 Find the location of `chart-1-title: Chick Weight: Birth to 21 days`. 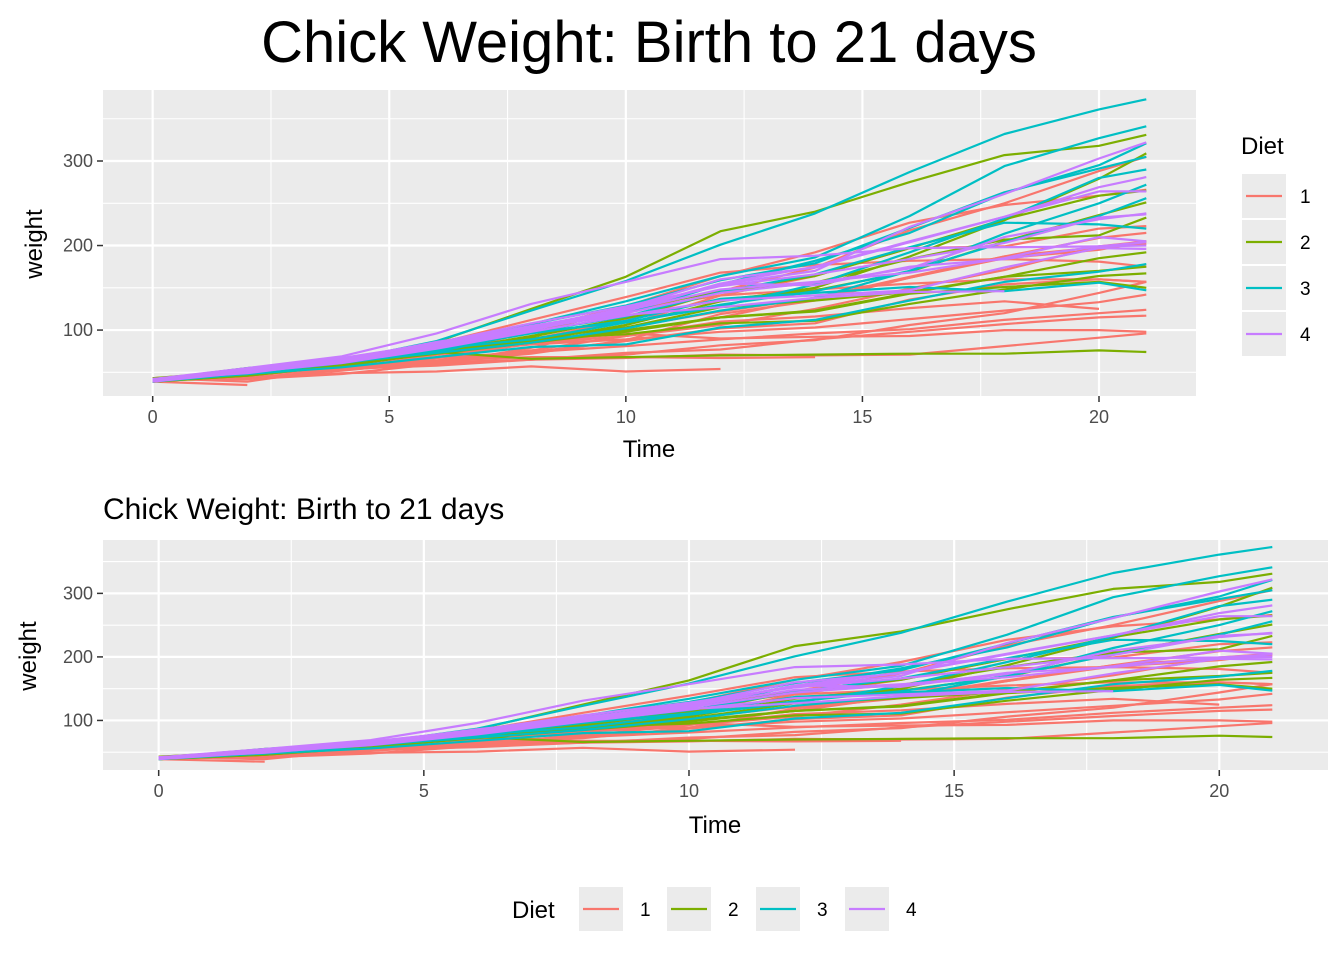

chart-1-title: Chick Weight: Birth to 21 days is located at coordinates (649, 42).